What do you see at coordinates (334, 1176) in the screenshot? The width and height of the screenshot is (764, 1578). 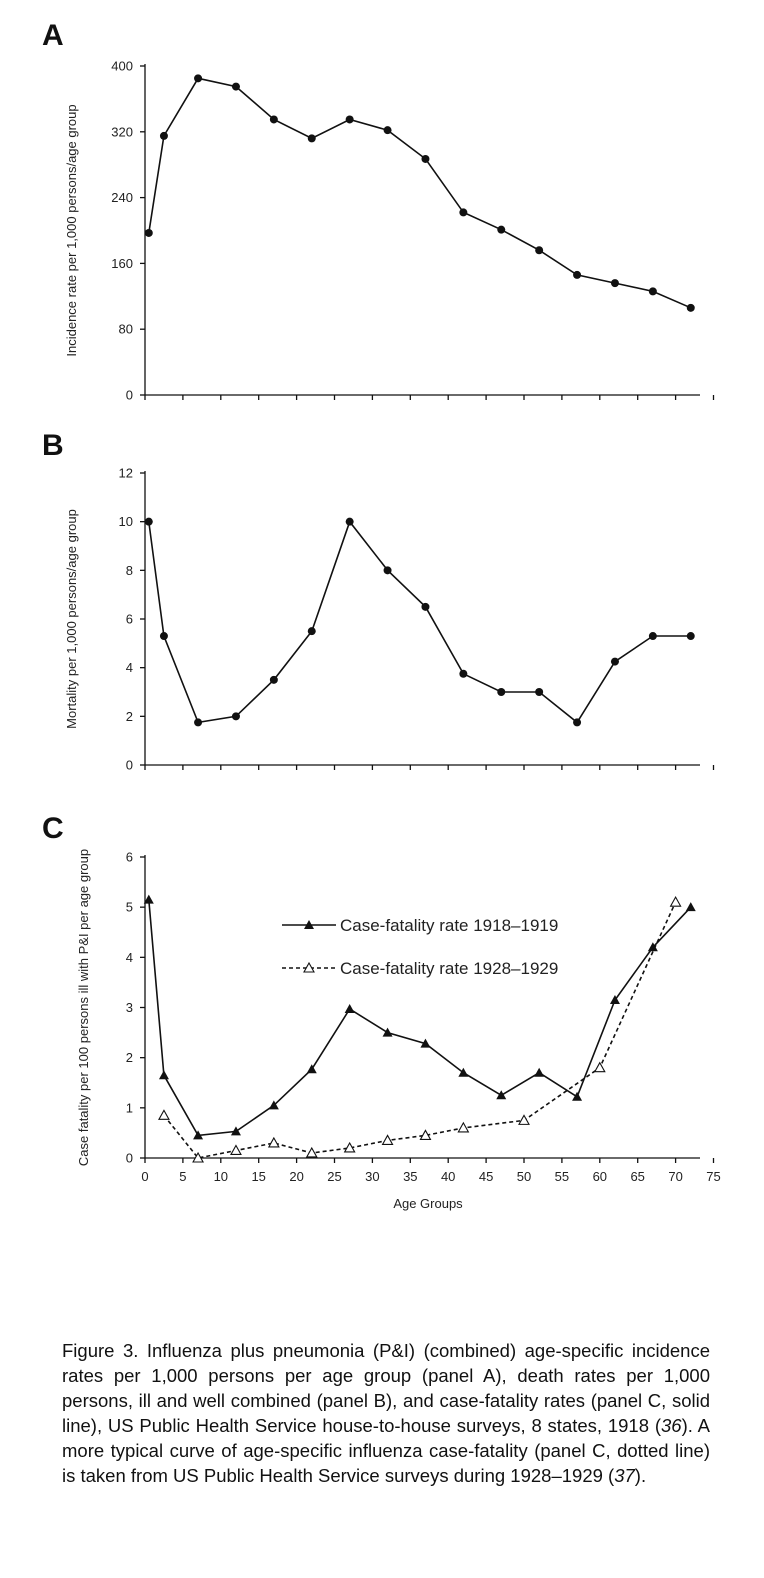 I see `panel-c-x-tick-label: 25` at bounding box center [334, 1176].